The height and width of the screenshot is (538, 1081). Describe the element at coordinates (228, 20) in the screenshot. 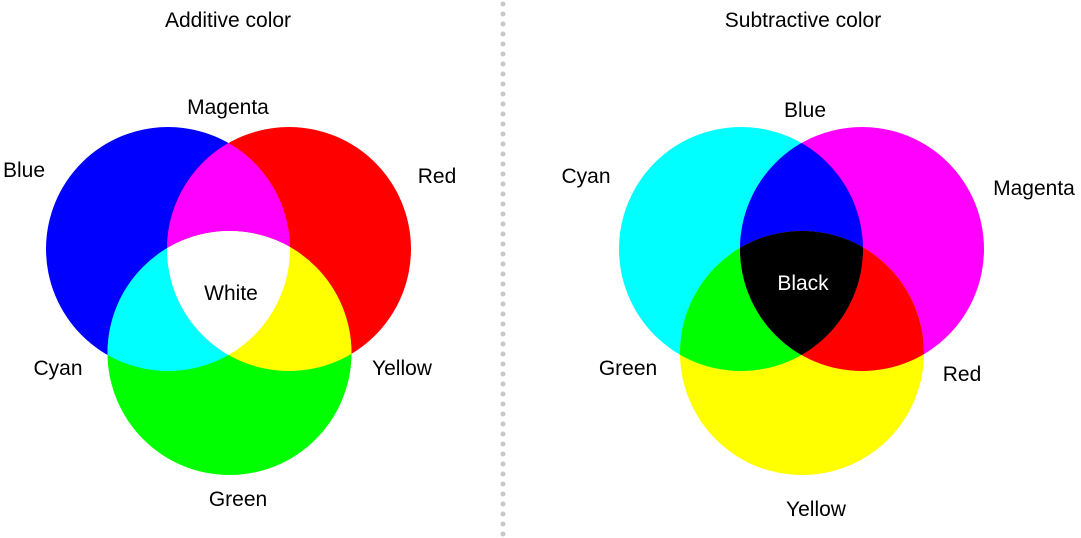

I see `additive-title: Additive color` at that location.